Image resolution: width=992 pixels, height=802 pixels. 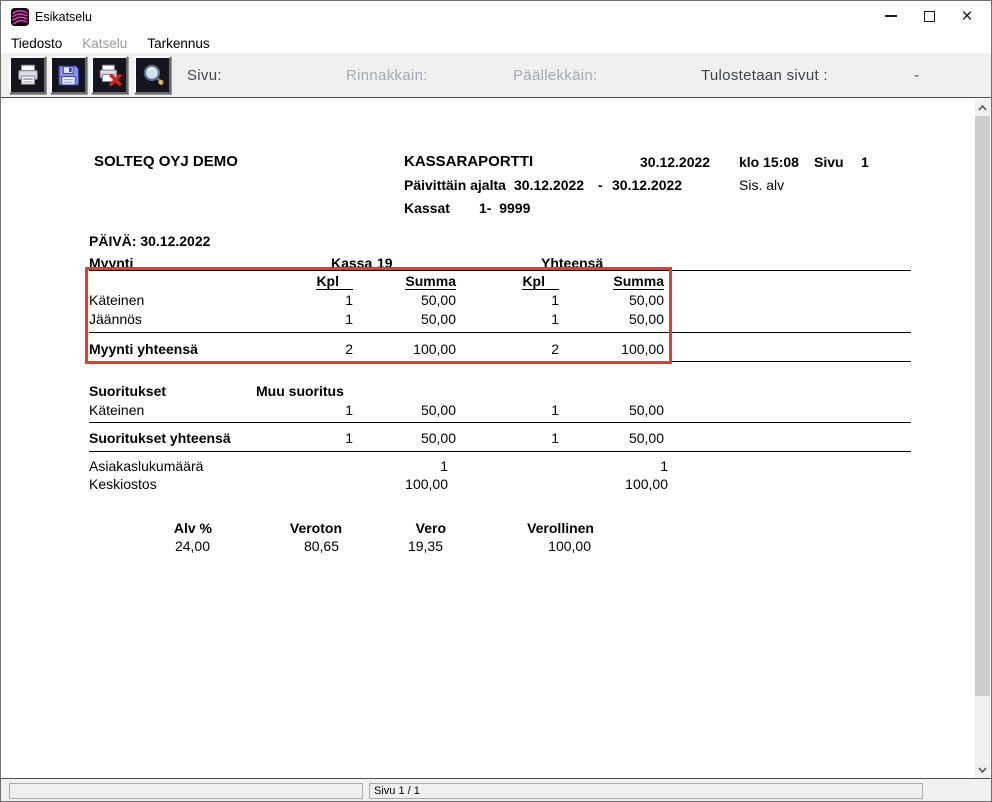 I want to click on save-icon, so click(x=68, y=75).